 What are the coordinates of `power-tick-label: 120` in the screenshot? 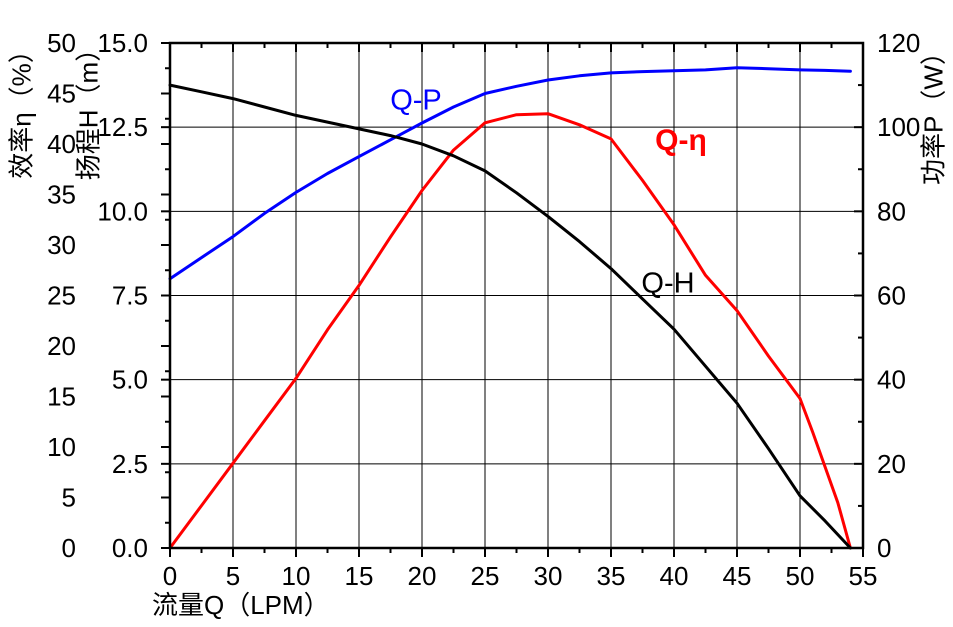 It's located at (898, 43).